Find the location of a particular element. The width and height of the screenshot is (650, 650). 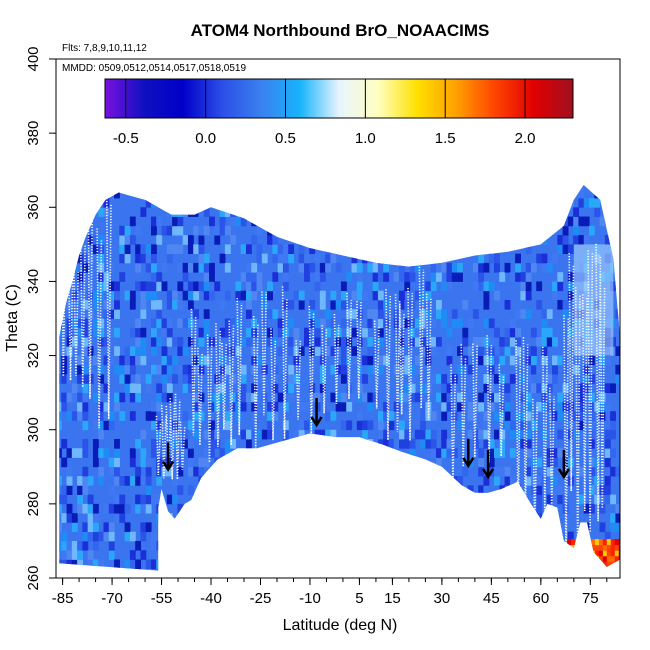

arrow-head is located at coordinates (468, 463).